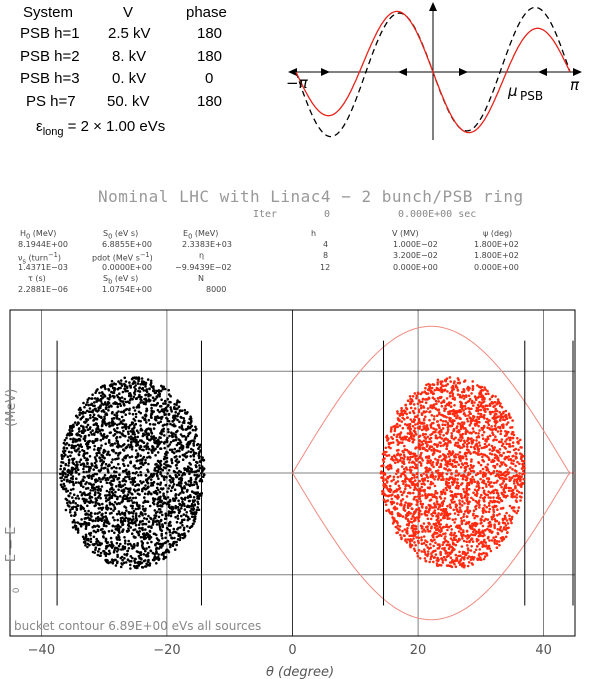 The height and width of the screenshot is (679, 615). Describe the element at coordinates (43, 244) in the screenshot. I see `param-value: 8.1944E+00` at that location.